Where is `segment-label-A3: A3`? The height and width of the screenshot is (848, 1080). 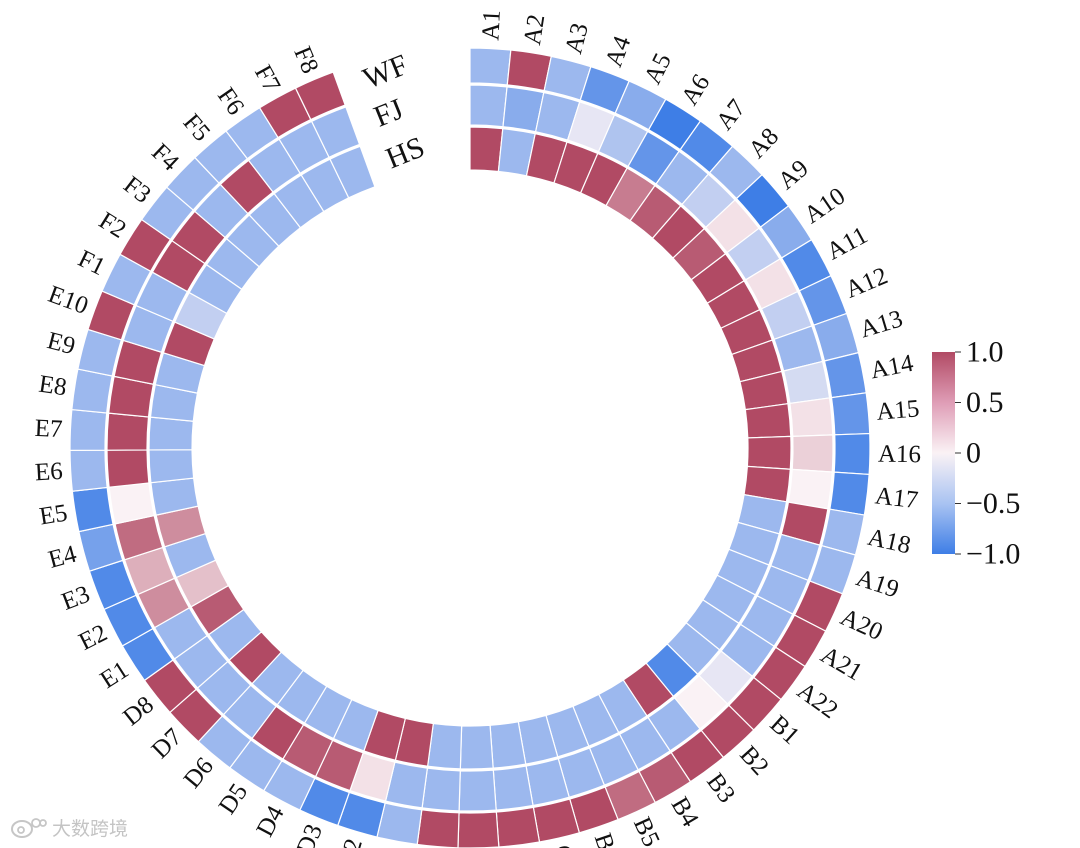 segment-label-A3: A3 is located at coordinates (577, 38).